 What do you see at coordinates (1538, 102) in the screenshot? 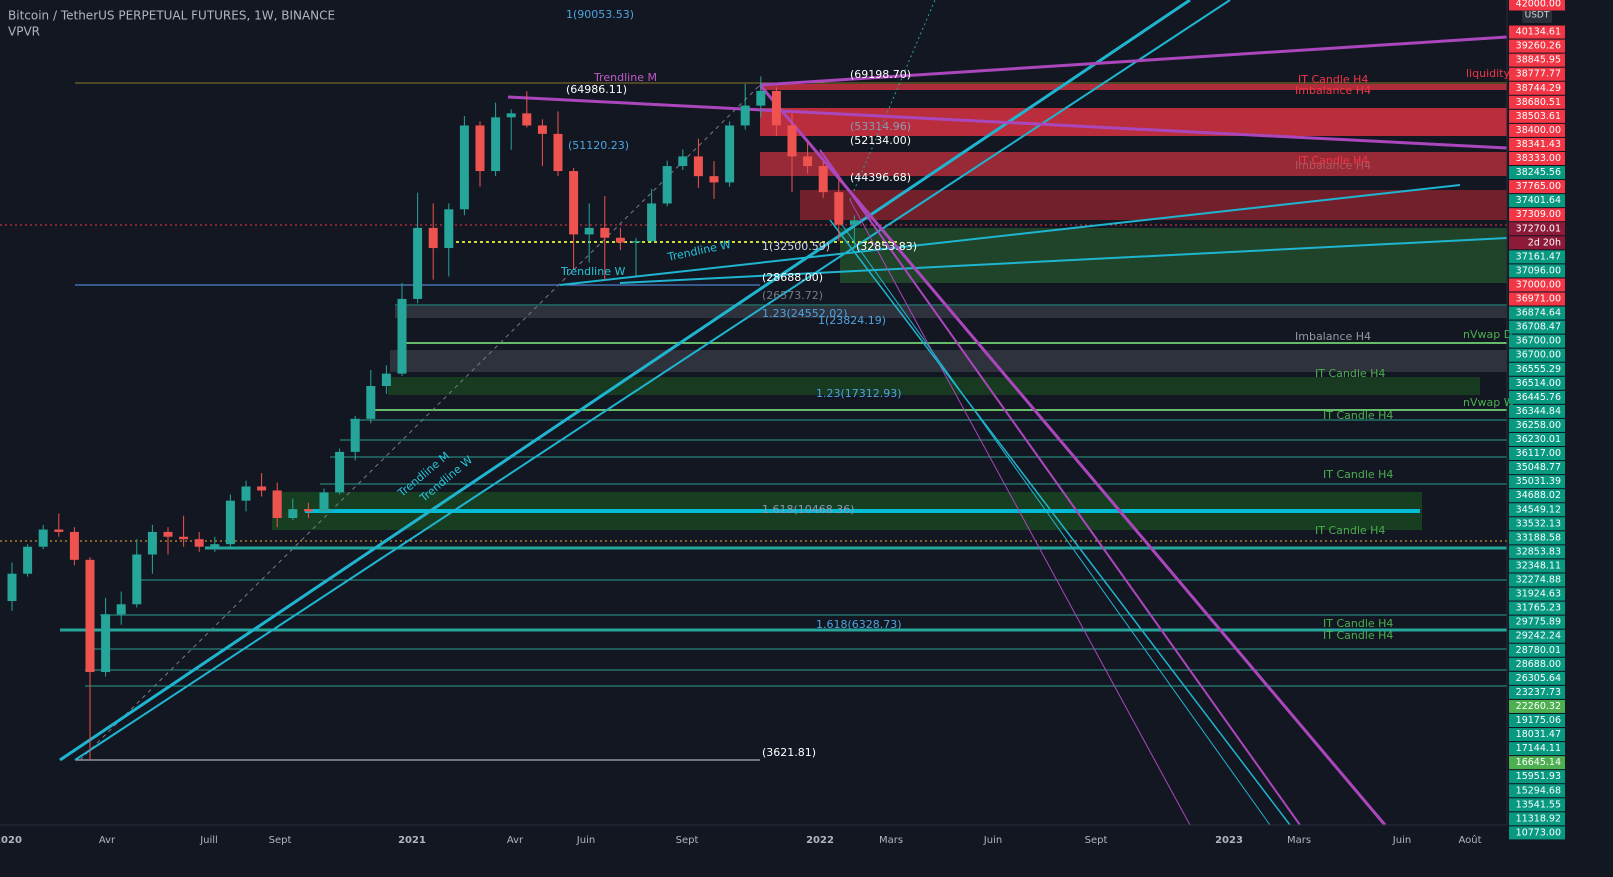
I see `price-label: 38680.51` at bounding box center [1538, 102].